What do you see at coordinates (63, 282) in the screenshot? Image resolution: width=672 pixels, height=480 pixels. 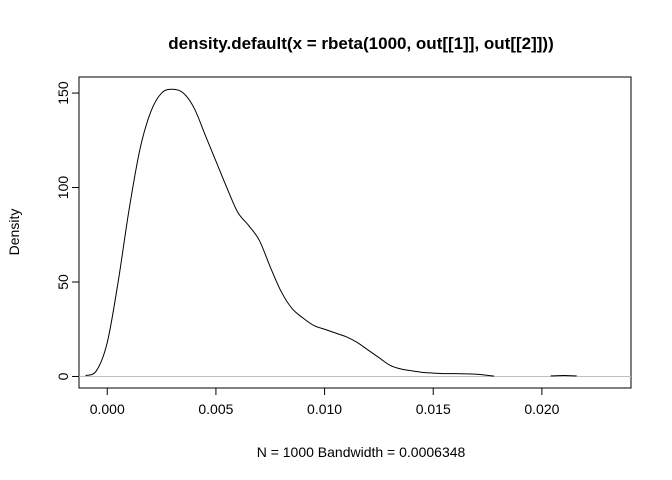 I see `y-tick-label: 50` at bounding box center [63, 282].